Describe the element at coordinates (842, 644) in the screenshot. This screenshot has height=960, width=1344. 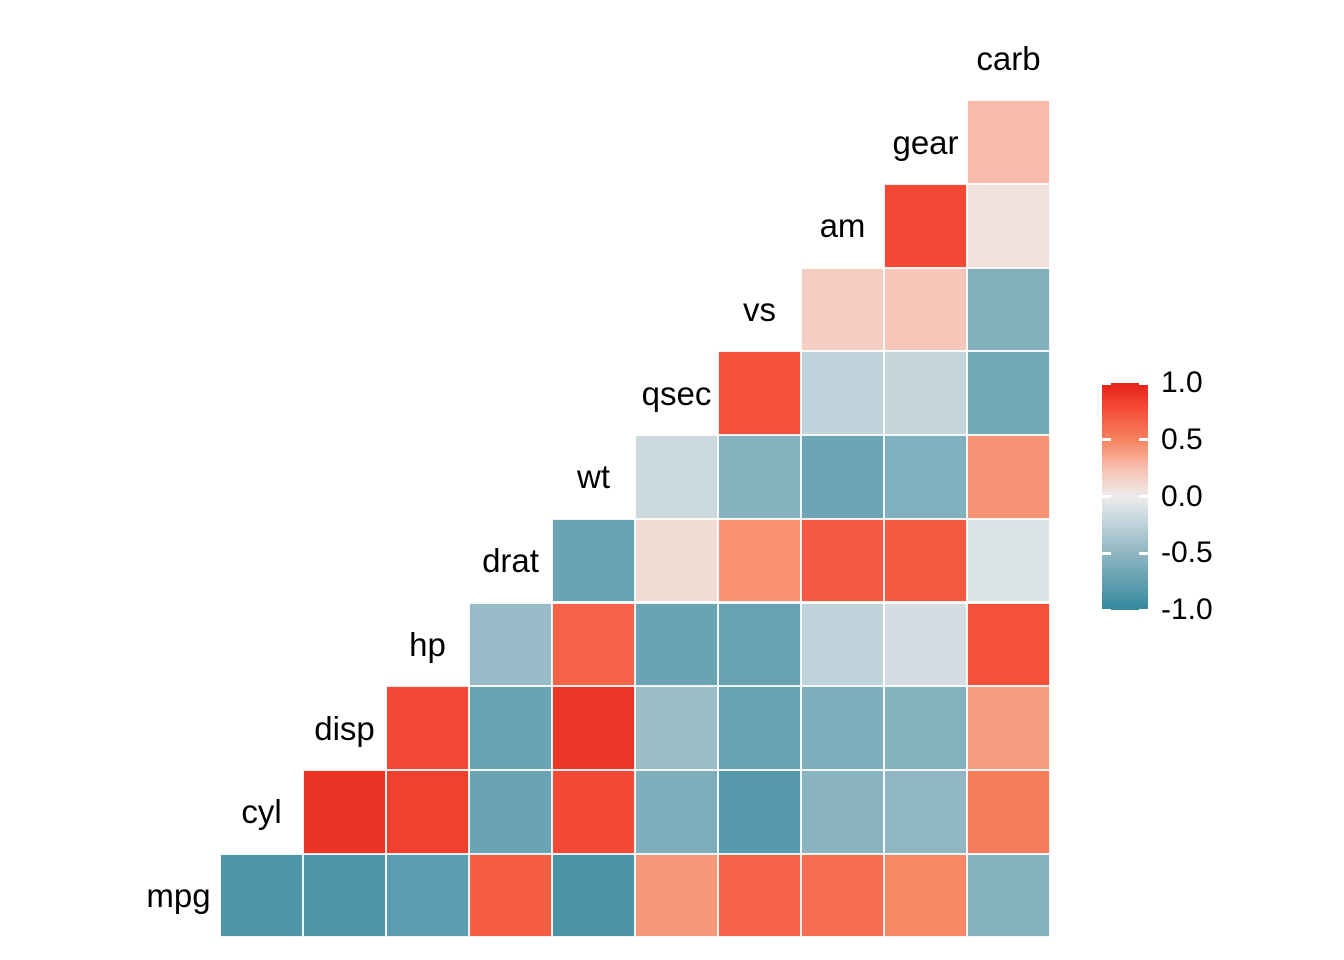
I see `cell-hp-am` at that location.